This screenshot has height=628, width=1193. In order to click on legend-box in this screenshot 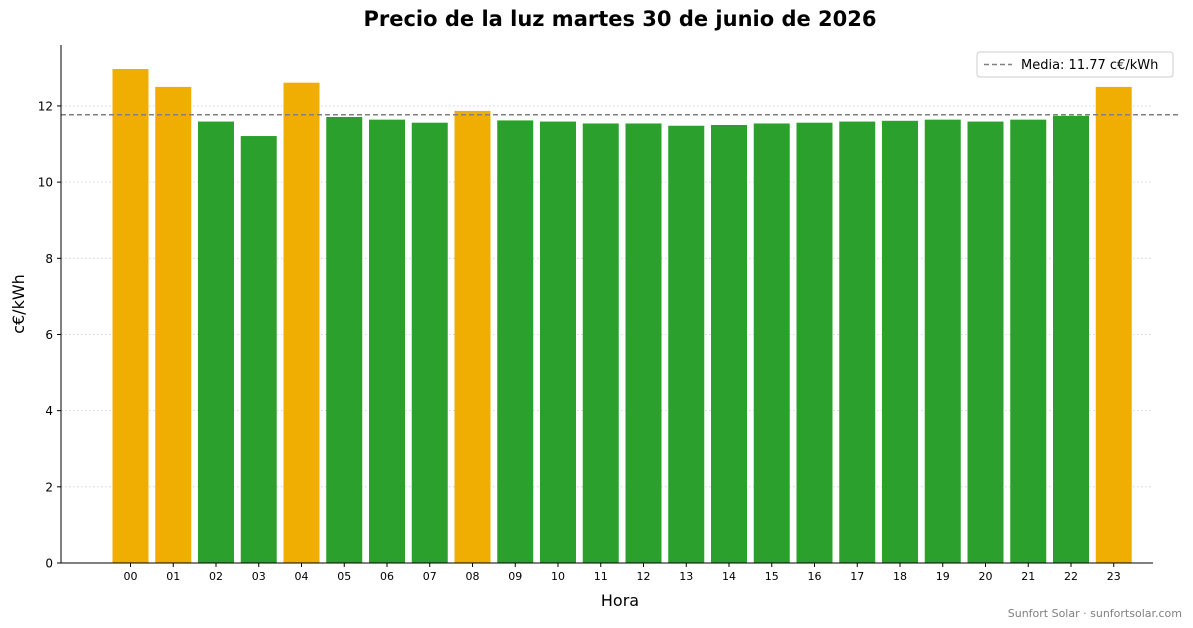, I will do `click(1075, 64)`.